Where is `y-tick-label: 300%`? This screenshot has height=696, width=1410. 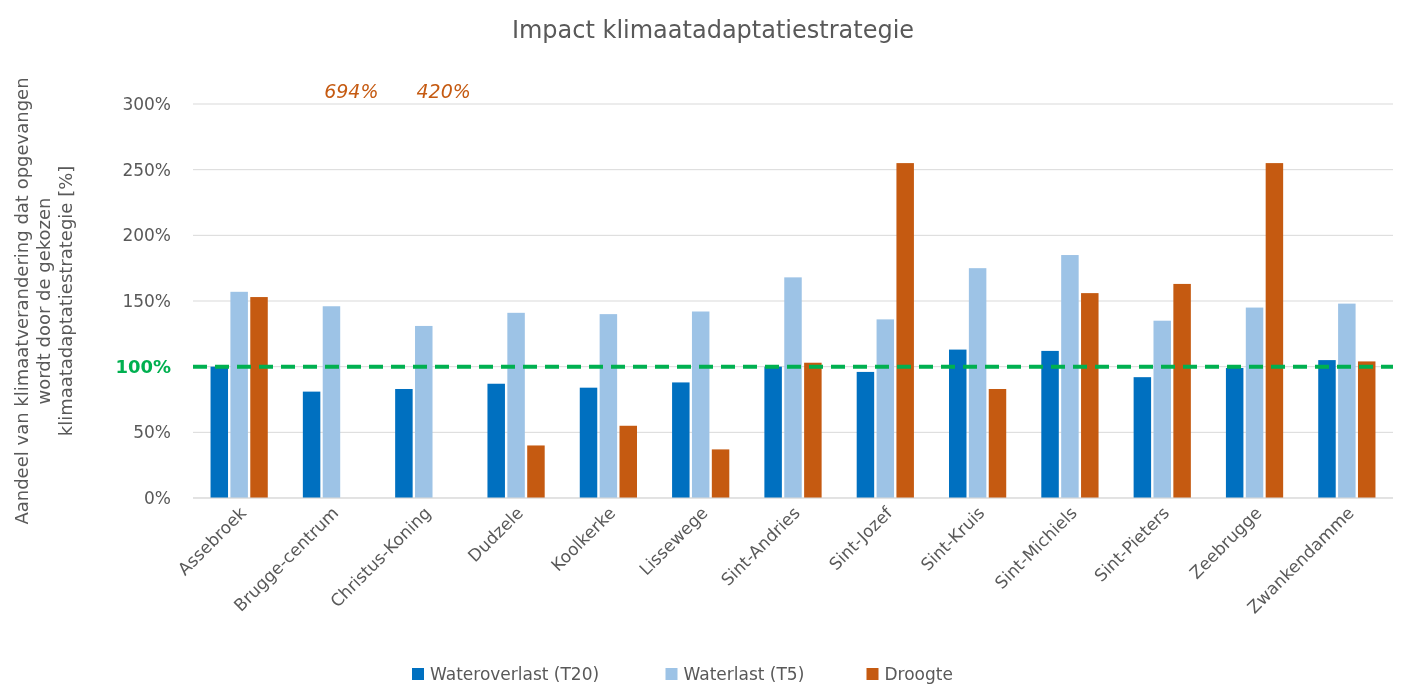
y-tick-label: 300% is located at coordinates (146, 104).